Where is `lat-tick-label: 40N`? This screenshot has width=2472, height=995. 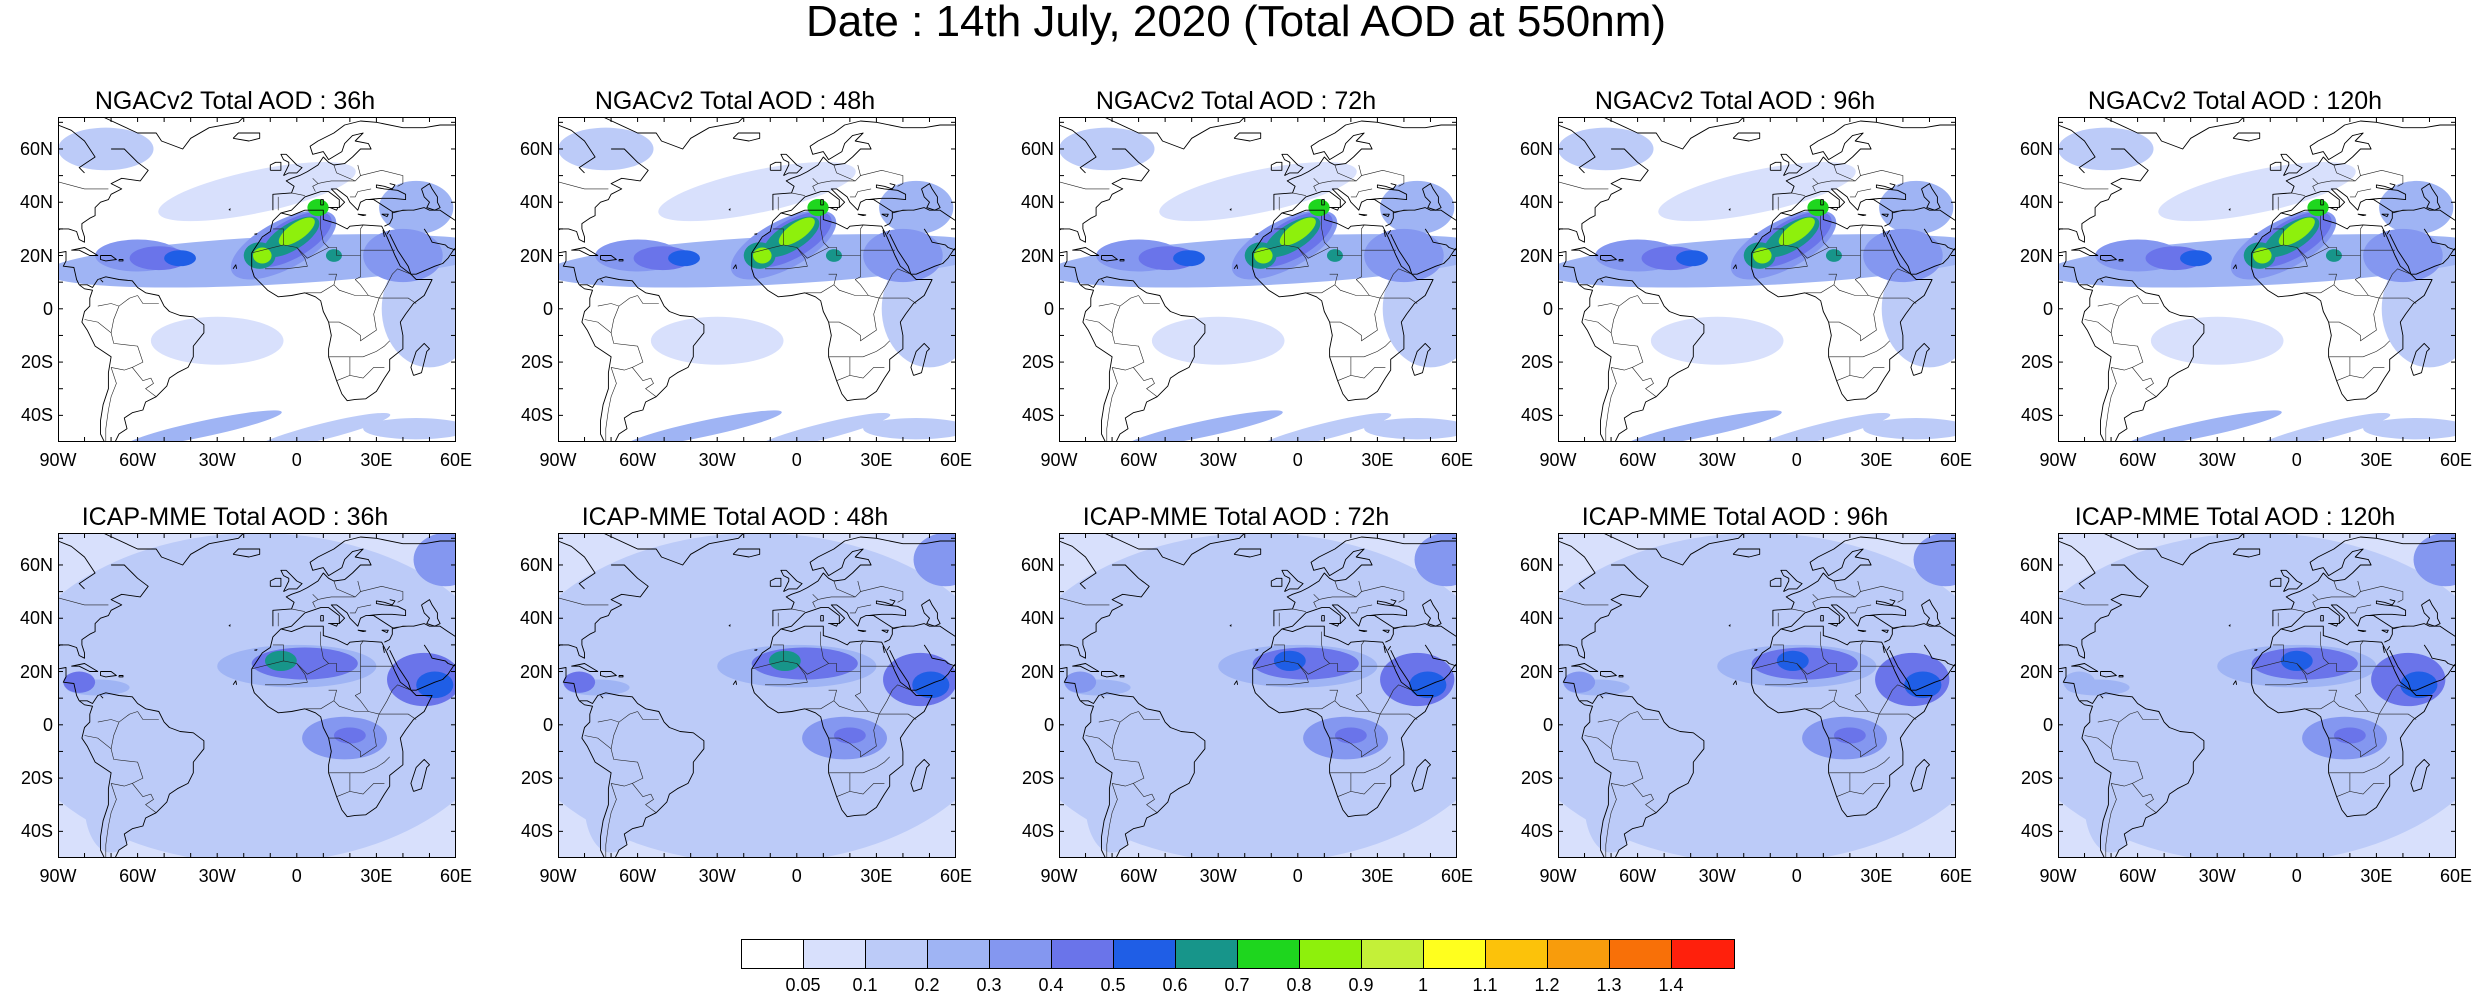
lat-tick-label: 40N is located at coordinates (536, 202).